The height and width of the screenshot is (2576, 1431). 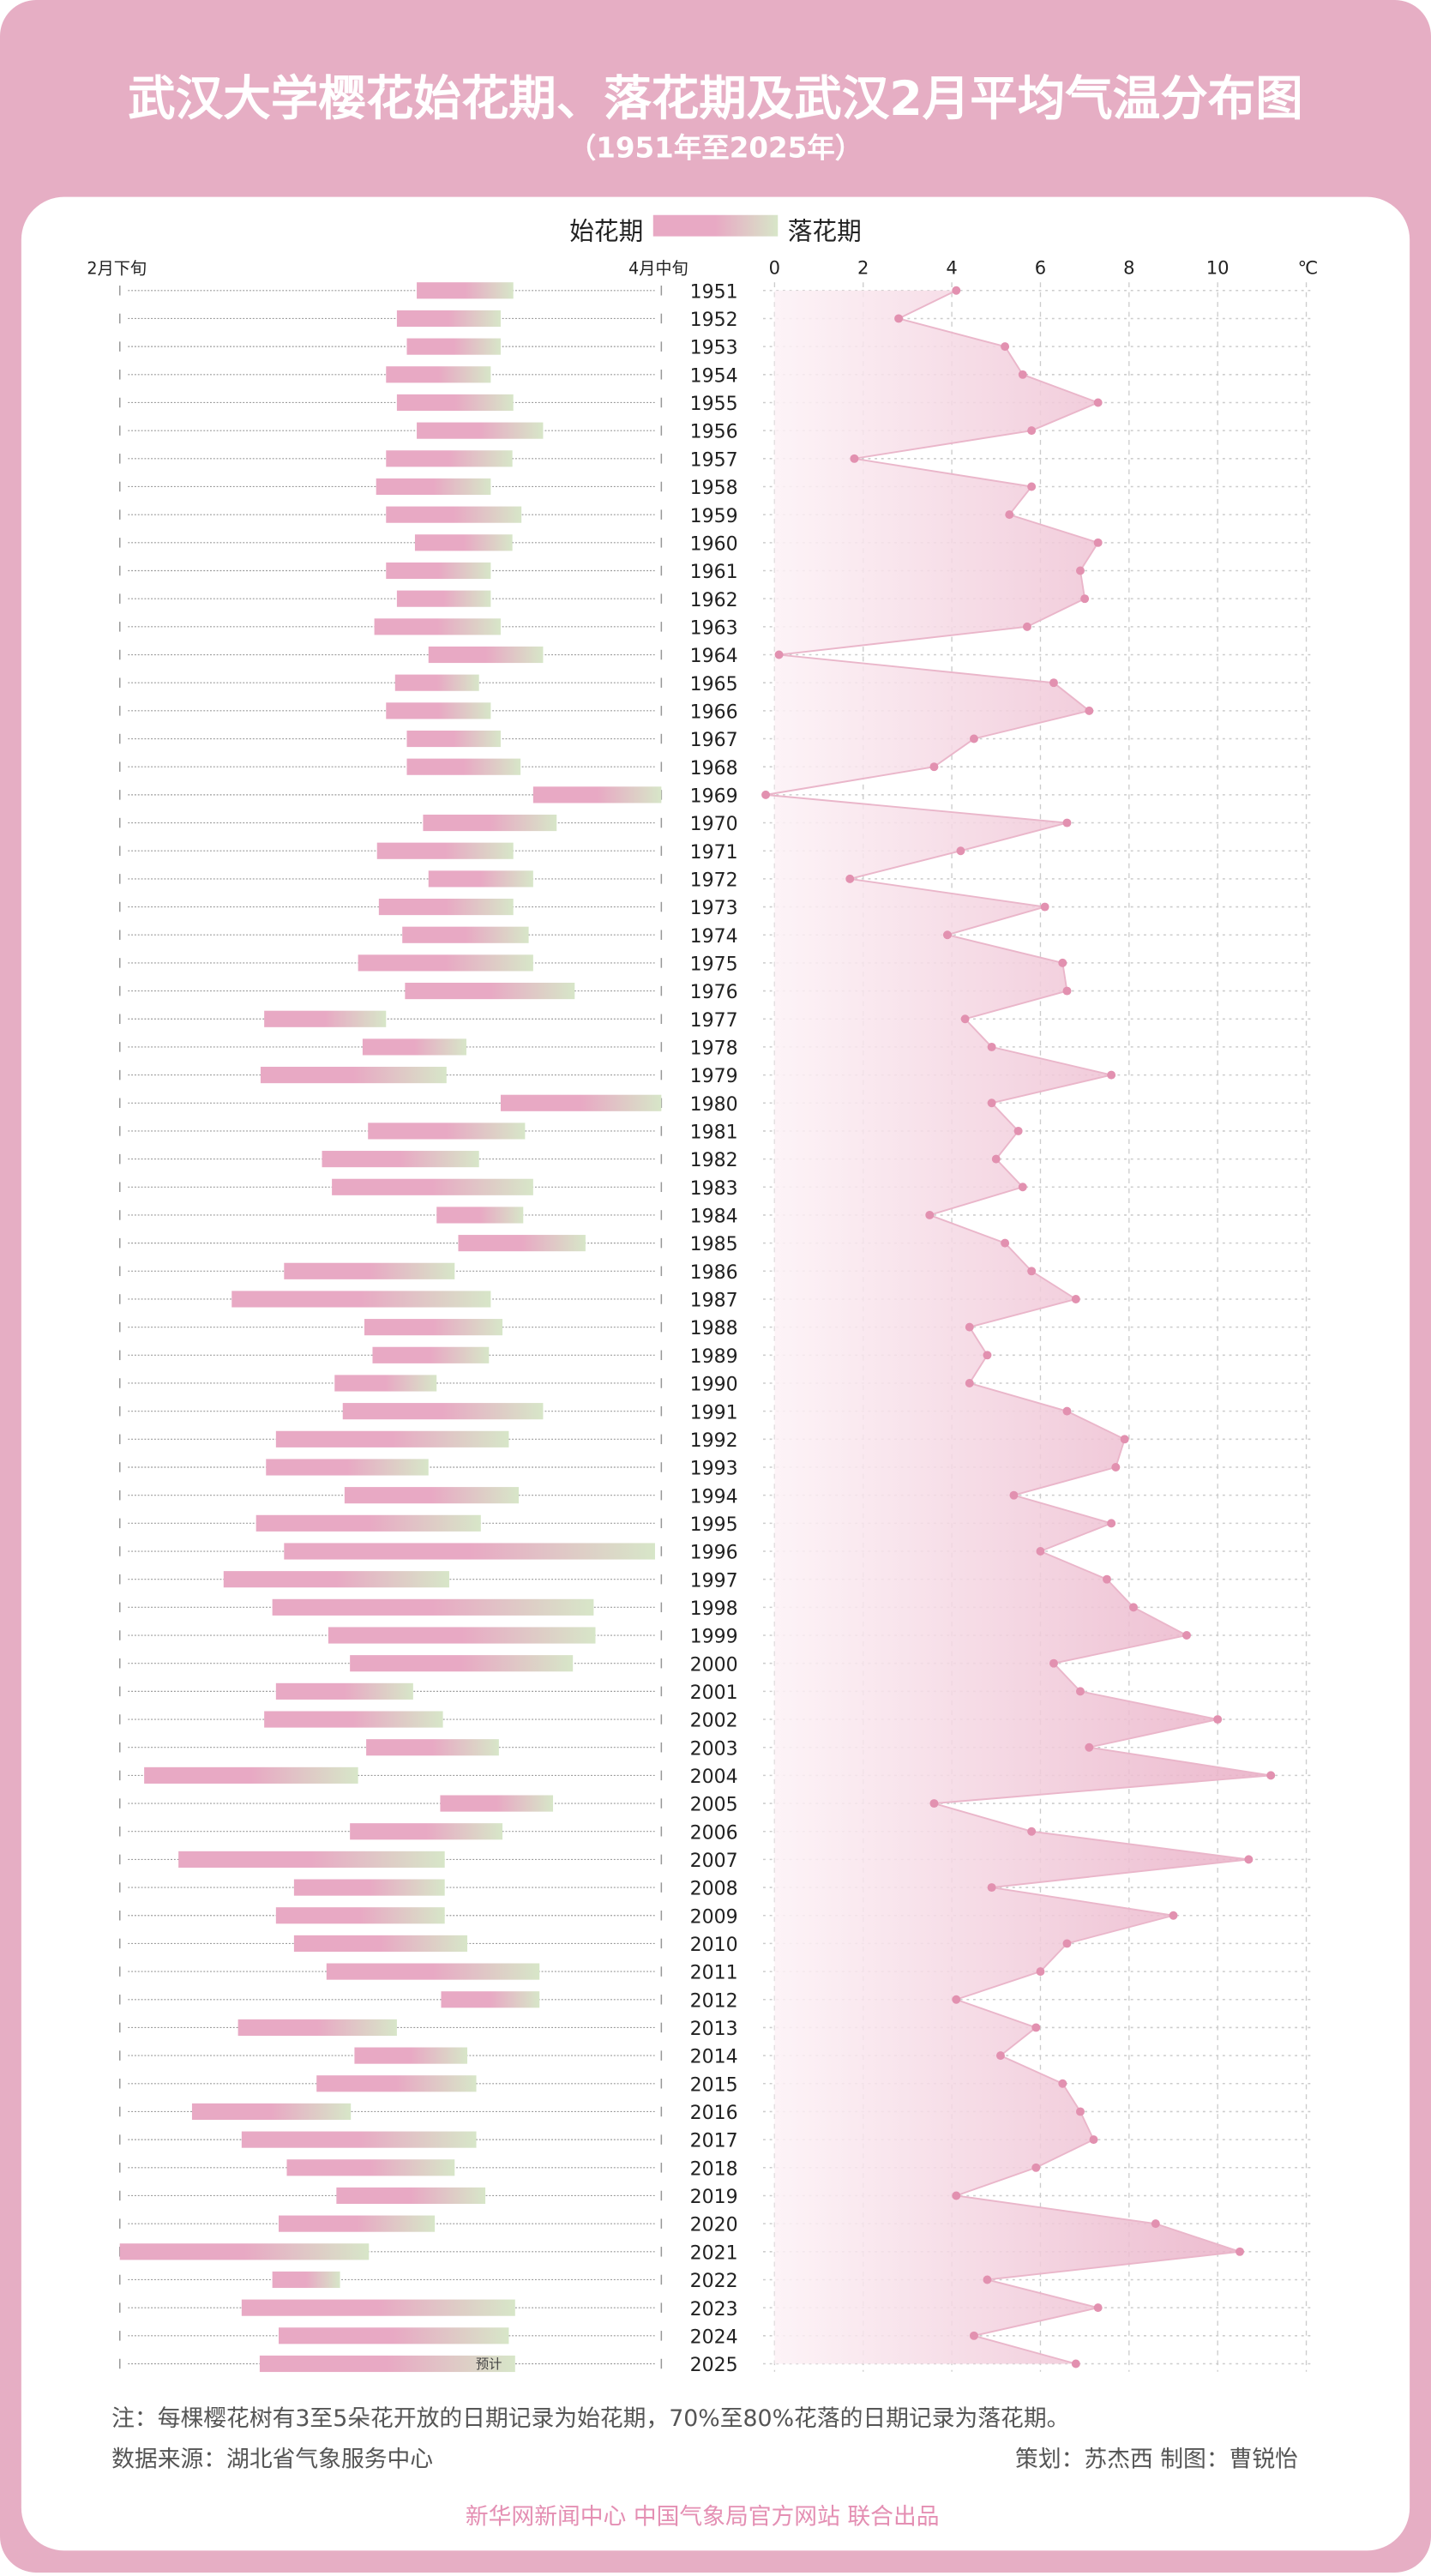 What do you see at coordinates (1080, 570) in the screenshot?
I see `temp-point-1961` at bounding box center [1080, 570].